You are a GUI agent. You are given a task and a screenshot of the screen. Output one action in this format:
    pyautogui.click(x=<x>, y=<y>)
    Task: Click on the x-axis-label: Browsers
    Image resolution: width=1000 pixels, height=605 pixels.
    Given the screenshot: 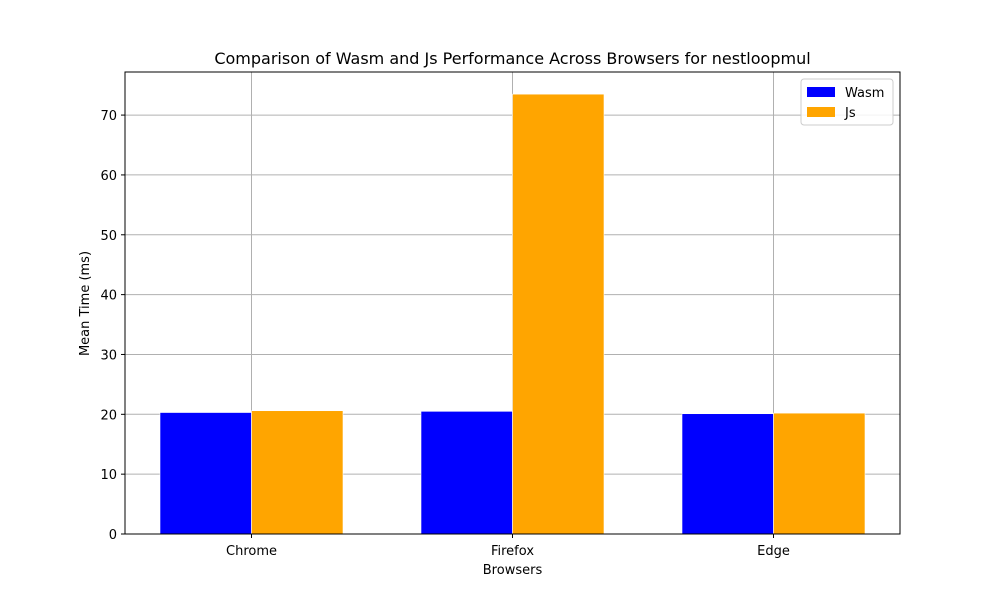 What is the action you would take?
    pyautogui.click(x=513, y=570)
    